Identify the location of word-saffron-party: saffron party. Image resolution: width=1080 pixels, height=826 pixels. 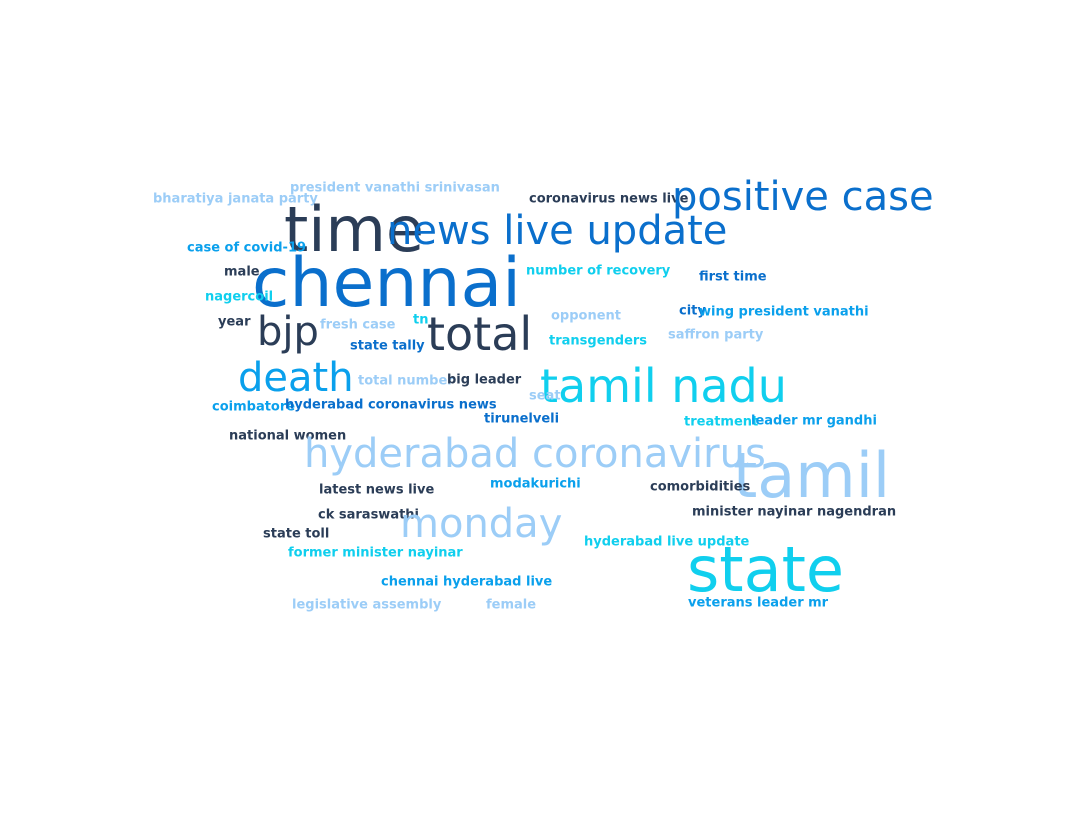
(716, 335).